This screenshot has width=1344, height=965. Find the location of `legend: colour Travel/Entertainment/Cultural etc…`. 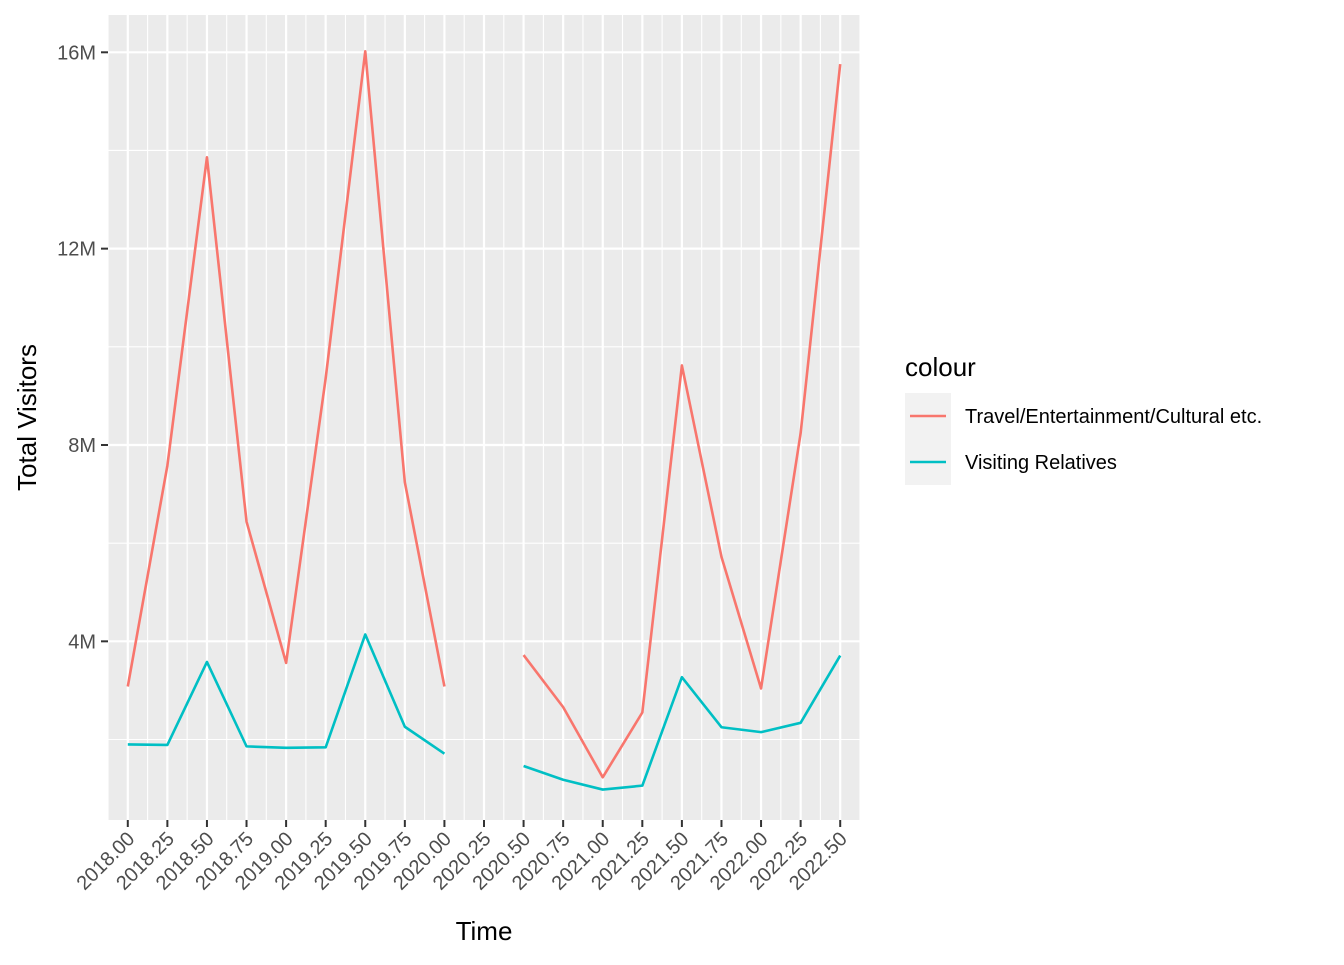

legend: colour Travel/Entertainment/Cultural etc… is located at coordinates (1083, 418).